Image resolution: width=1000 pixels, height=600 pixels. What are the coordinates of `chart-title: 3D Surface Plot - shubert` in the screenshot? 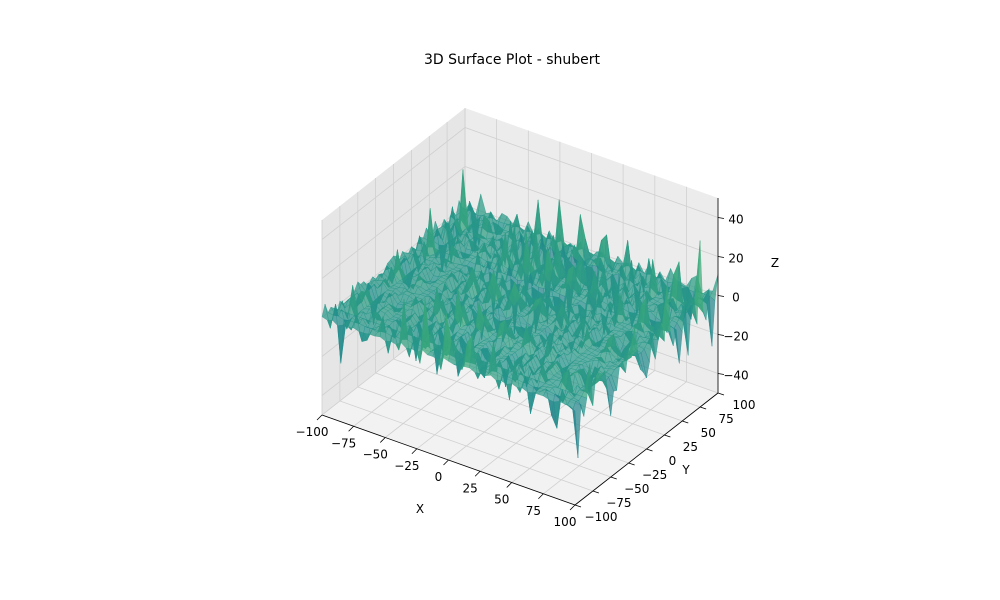 It's located at (512, 60).